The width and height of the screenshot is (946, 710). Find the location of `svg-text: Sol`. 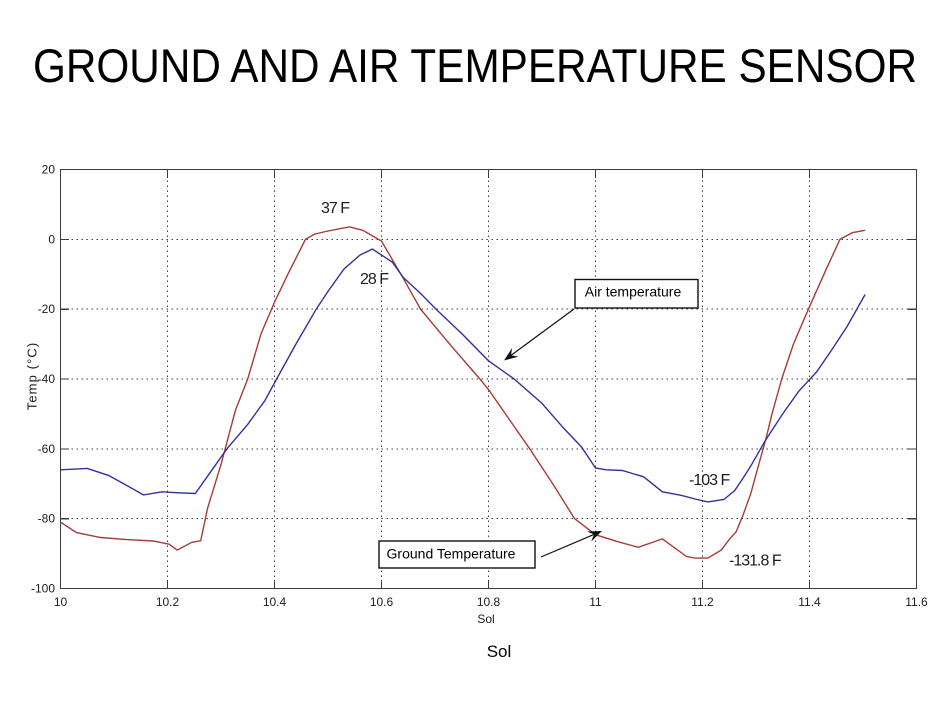

svg-text: Sol is located at coordinates (485, 619).